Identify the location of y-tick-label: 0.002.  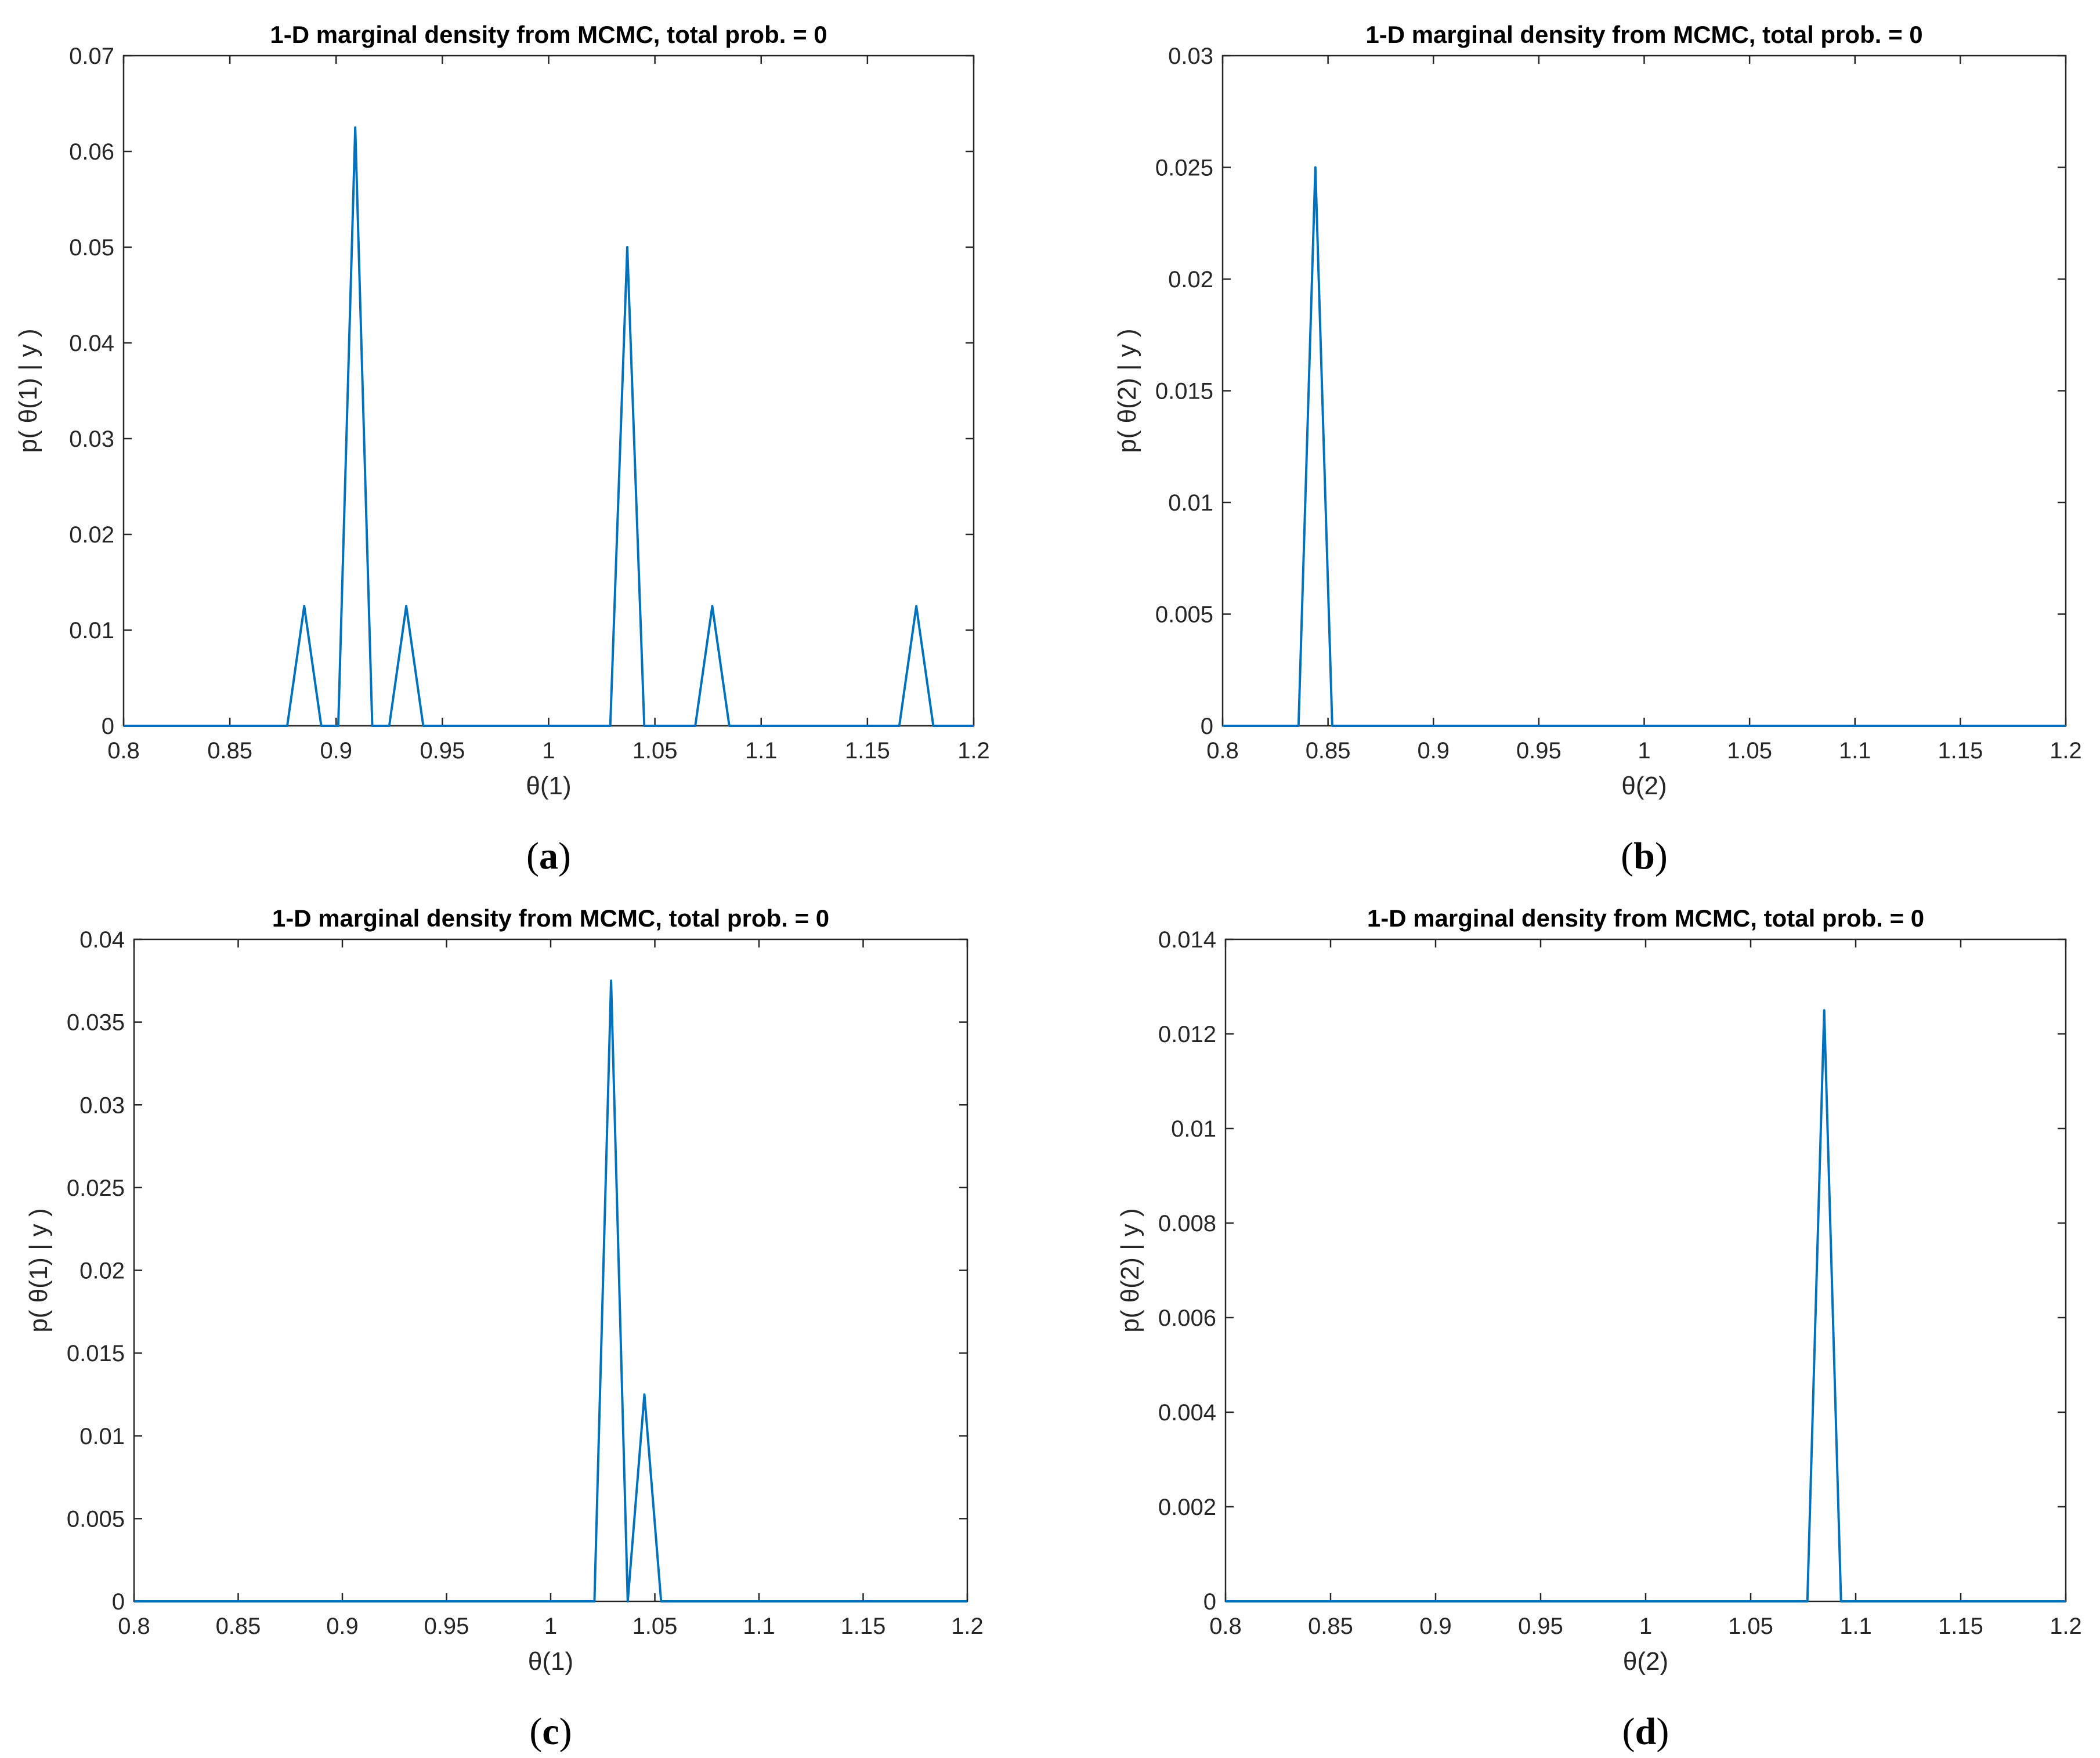
(1187, 1507).